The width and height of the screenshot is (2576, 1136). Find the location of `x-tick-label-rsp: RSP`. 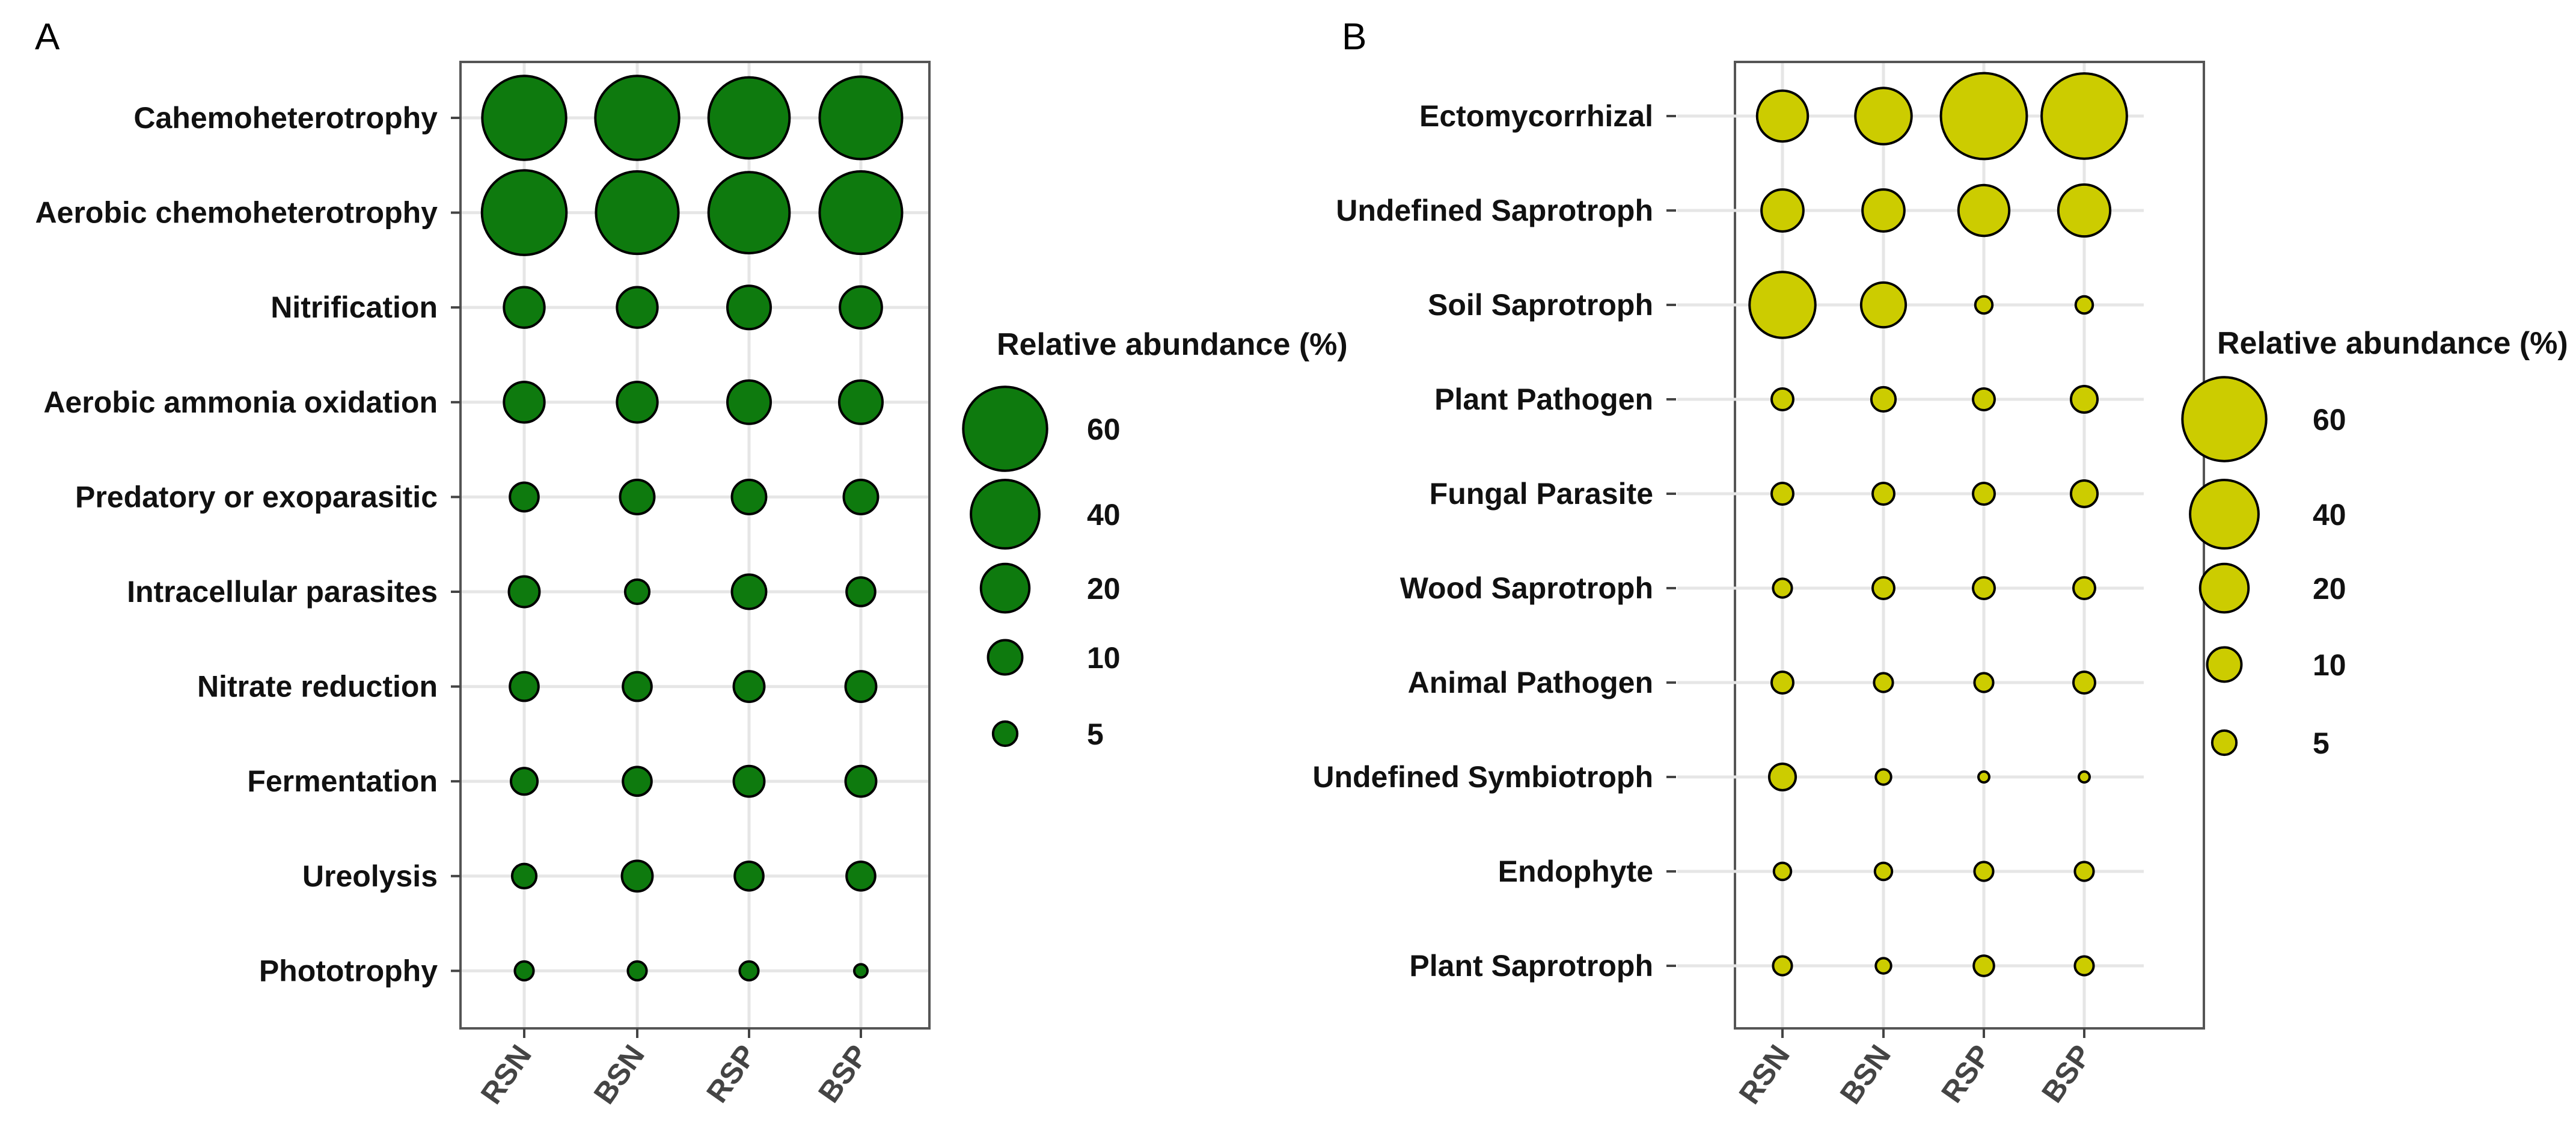

x-tick-label-rsp: RSP is located at coordinates (1966, 1073).